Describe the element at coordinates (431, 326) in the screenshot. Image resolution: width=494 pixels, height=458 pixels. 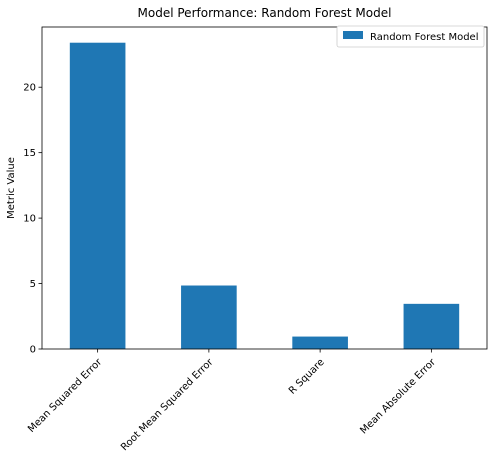
I see `bar-mean-absolute-error` at that location.